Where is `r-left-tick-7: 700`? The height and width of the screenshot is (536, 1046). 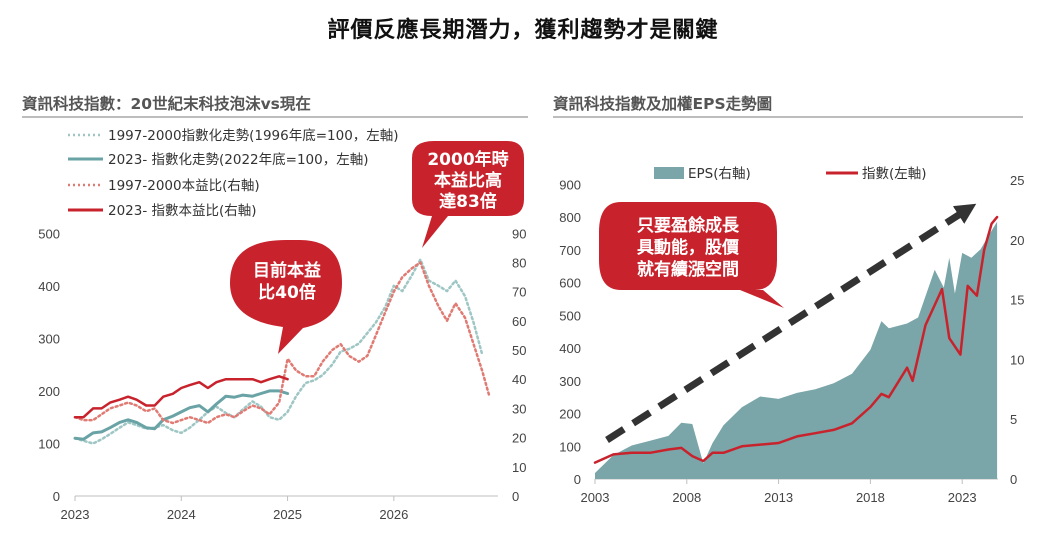
r-left-tick-7: 700 is located at coordinates (570, 250).